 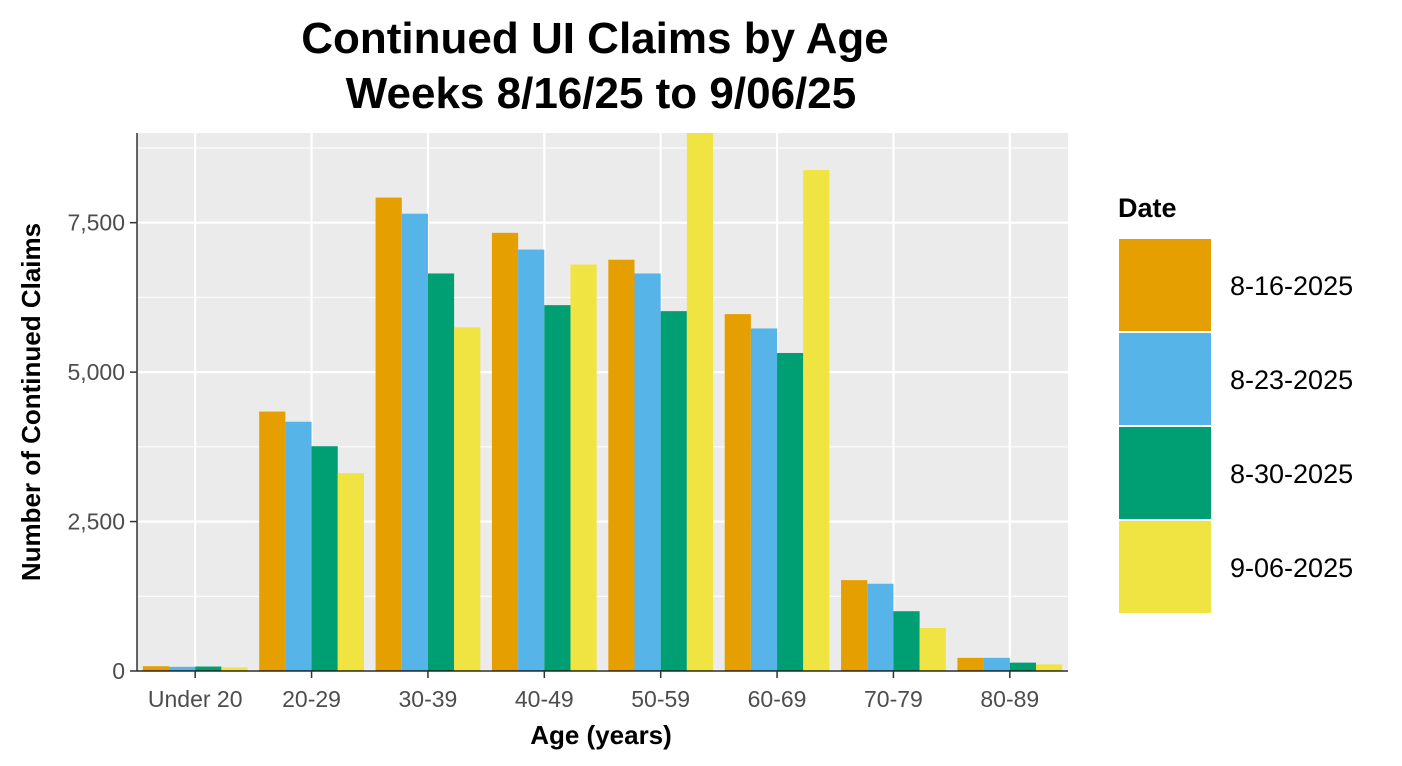 What do you see at coordinates (96, 223) in the screenshot?
I see `y-tick-label: 7,500` at bounding box center [96, 223].